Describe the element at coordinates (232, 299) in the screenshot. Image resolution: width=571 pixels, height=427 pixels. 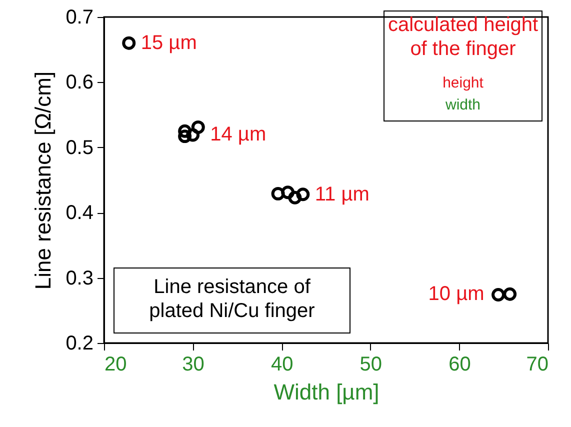
I see `annotation: Line resistance of plated Ni/Cu finger` at that location.